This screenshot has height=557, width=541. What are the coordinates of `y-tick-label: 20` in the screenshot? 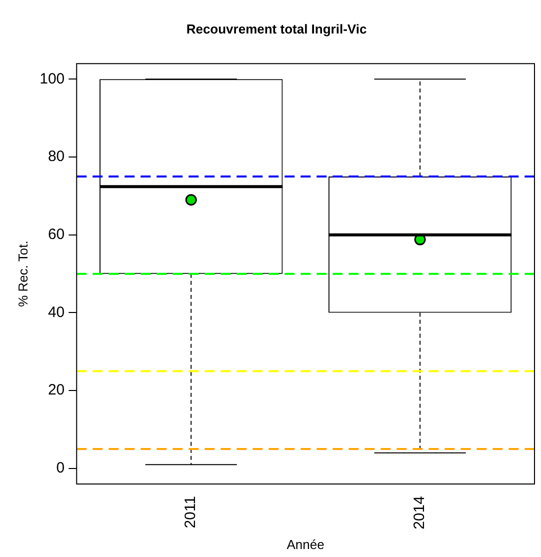 It's located at (56, 390).